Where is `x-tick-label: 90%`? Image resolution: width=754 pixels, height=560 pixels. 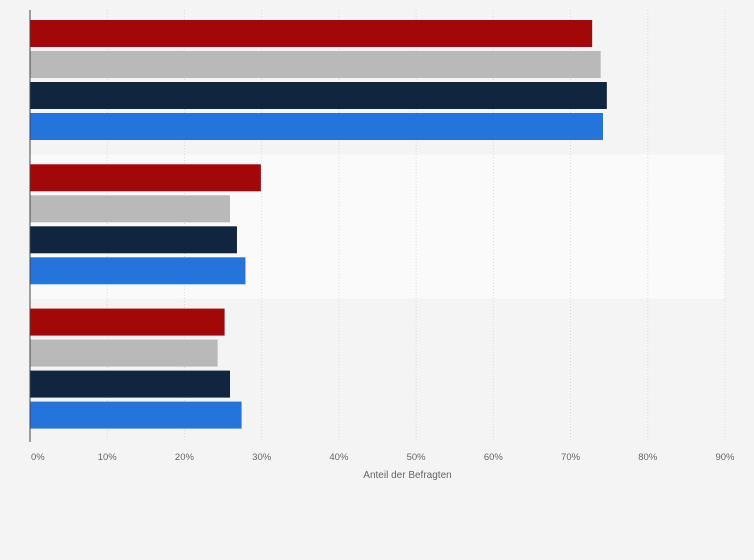 x-tick-label: 90% is located at coordinates (725, 457).